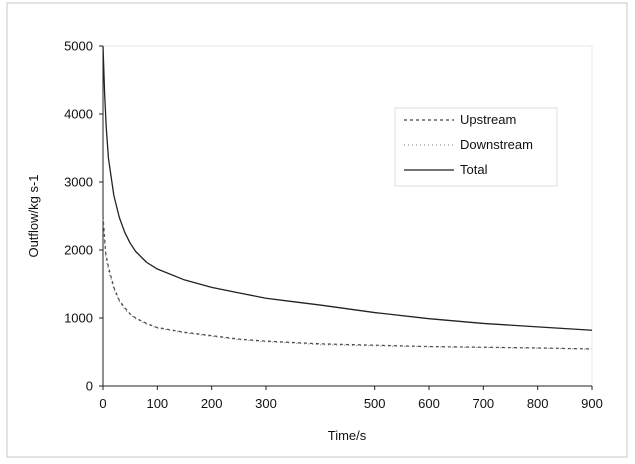 Image resolution: width=635 pixels, height=464 pixels. Describe the element at coordinates (351, 398) in the screenshot. I see `x-axis-ticks: 0 100 200 300 500 600 700 800 900` at that location.